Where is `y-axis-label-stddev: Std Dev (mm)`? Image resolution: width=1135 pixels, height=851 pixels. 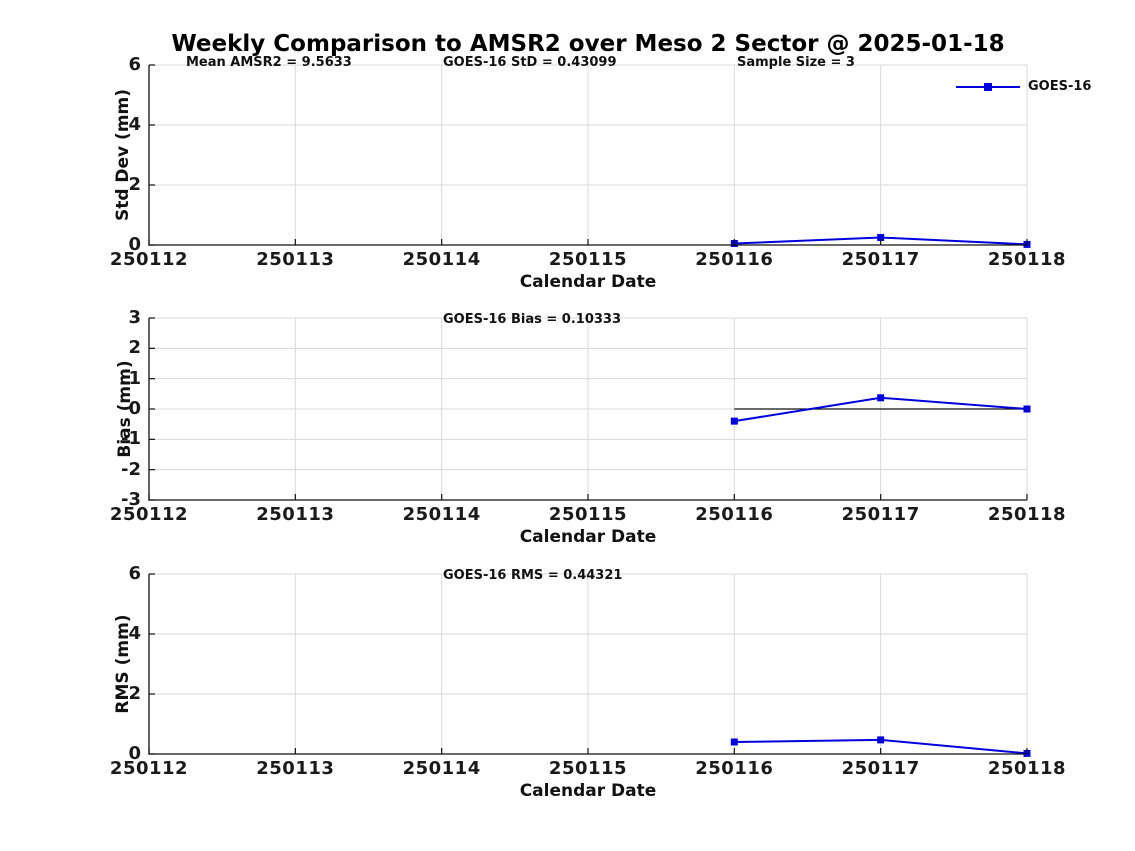
y-axis-label-stddev: Std Dev (mm) is located at coordinates (123, 155).